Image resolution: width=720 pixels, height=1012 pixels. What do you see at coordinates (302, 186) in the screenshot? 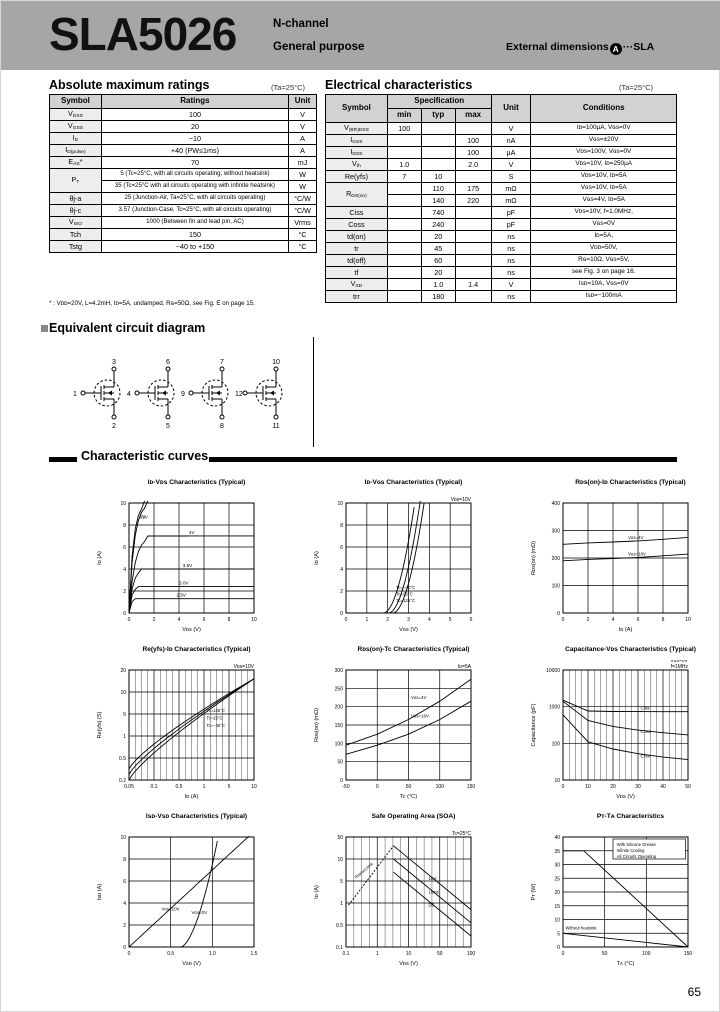
I see `cell-unit: W` at bounding box center [302, 186].